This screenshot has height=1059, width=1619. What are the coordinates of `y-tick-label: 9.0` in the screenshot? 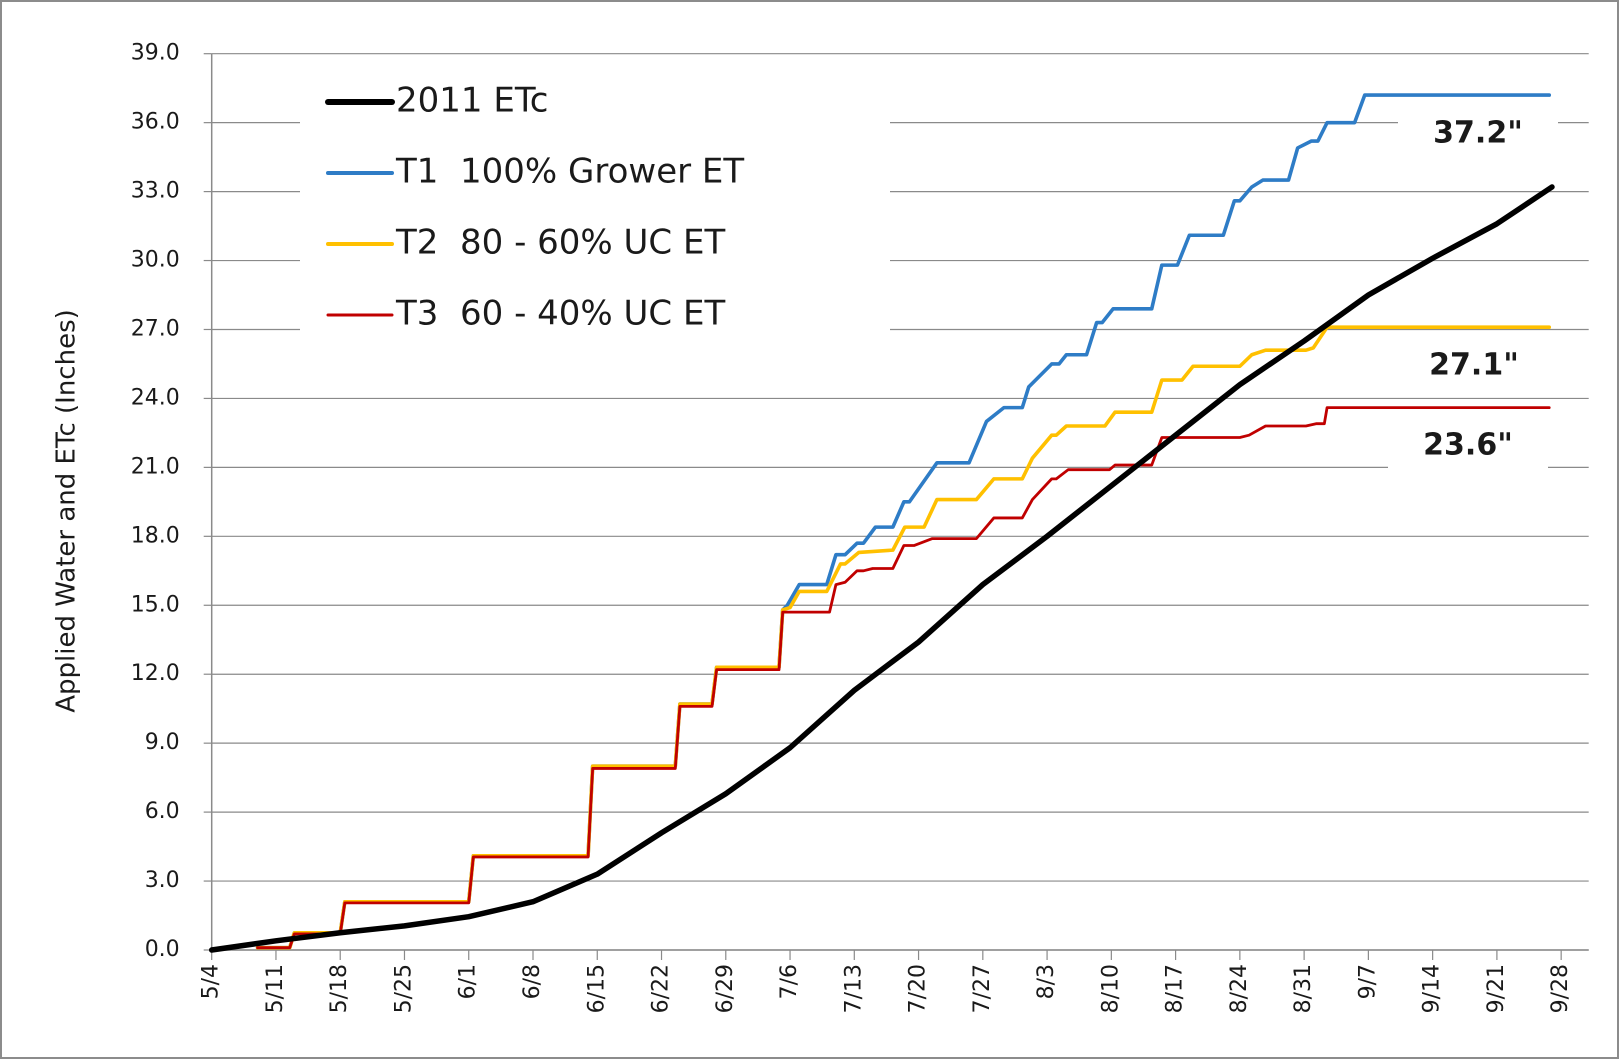 It's located at (162, 742).